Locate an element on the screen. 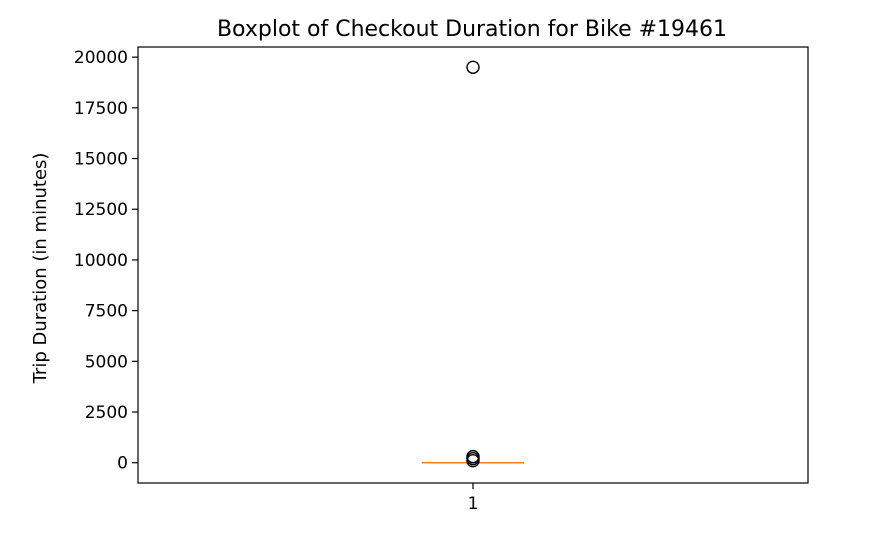  y-tick-label: 10000 is located at coordinates (101, 261).